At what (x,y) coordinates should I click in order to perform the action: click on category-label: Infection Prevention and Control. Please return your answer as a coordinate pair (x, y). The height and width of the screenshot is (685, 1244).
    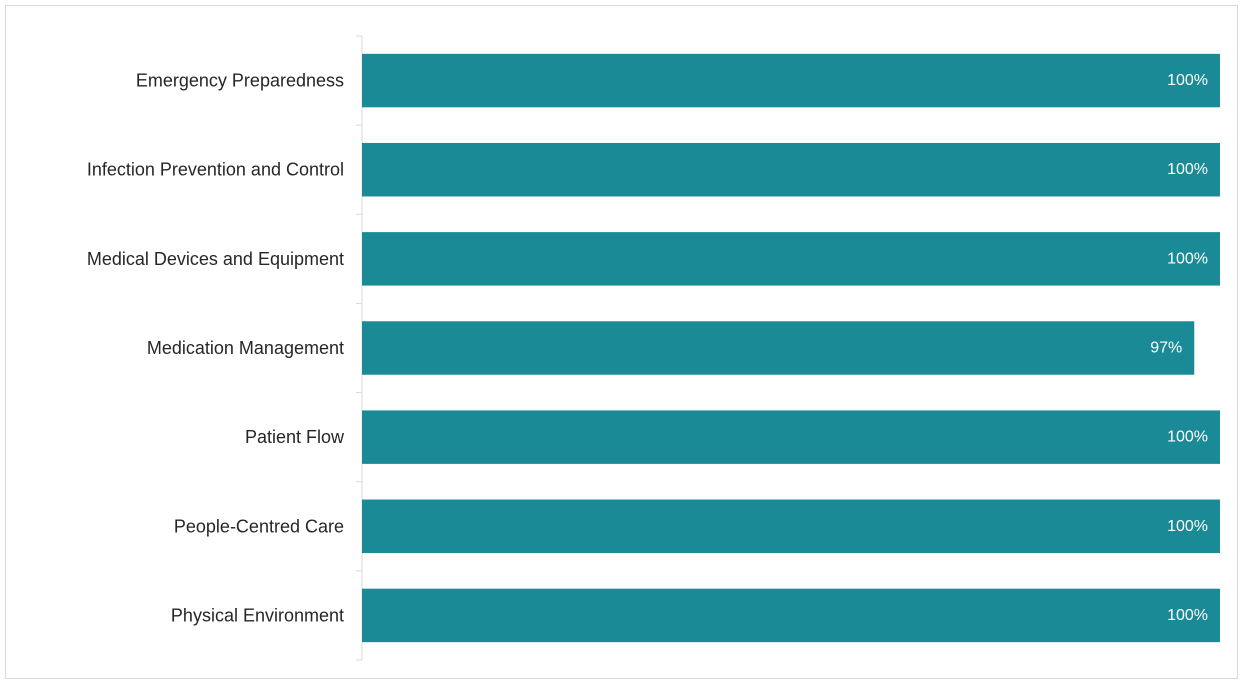
    Looking at the image, I should click on (215, 170).